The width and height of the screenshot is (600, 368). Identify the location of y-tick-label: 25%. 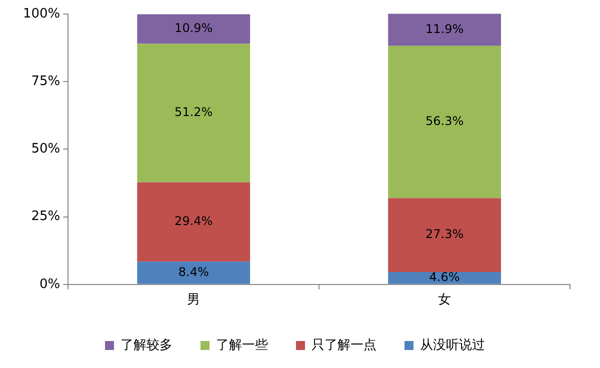
(45, 216).